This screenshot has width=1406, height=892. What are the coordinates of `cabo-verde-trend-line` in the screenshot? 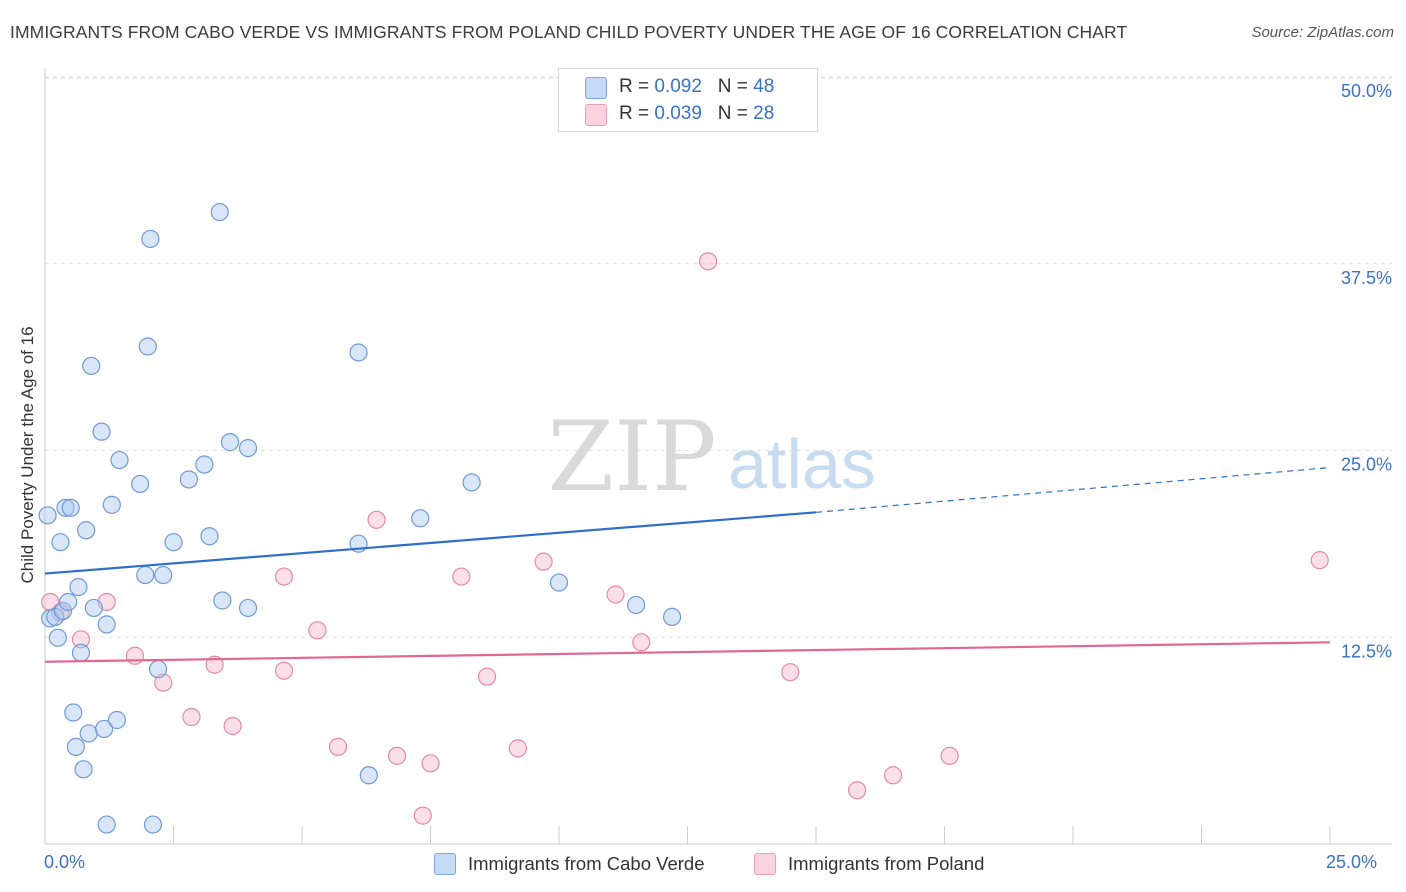 It's located at (430, 543).